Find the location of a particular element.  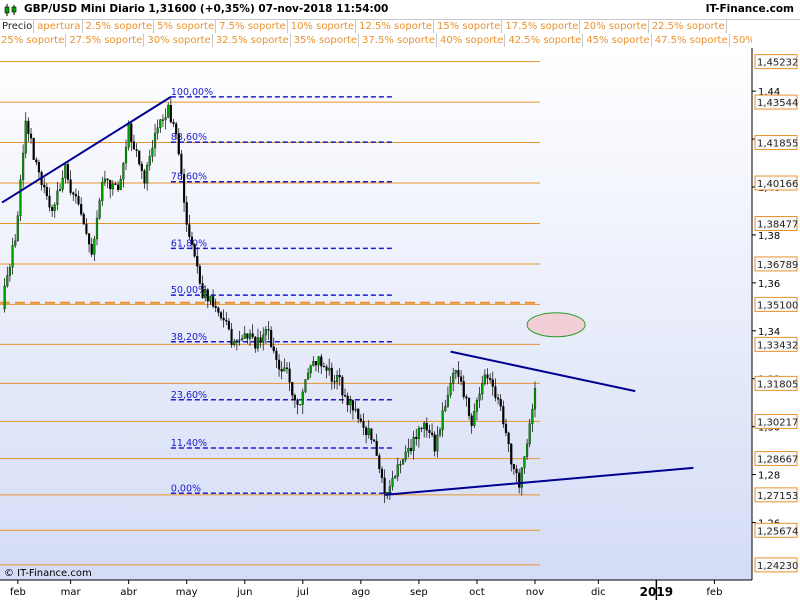

legend-item: 12.5% soporte is located at coordinates (397, 26).